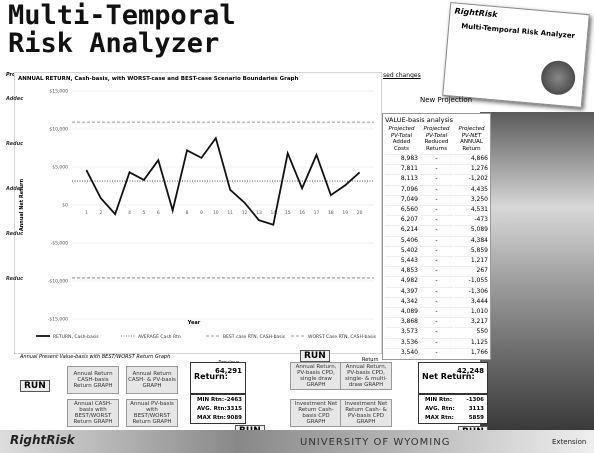 The image size is (594, 453). I want to click on column-header: ANNUAL, so click(471, 142).